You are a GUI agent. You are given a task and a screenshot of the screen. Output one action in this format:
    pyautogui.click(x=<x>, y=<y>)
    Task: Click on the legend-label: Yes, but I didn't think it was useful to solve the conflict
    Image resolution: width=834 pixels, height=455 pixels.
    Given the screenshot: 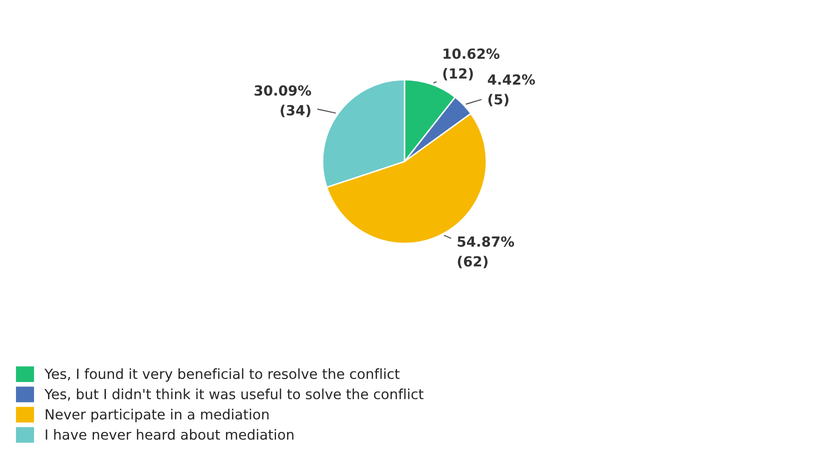 What is the action you would take?
    pyautogui.click(x=234, y=394)
    